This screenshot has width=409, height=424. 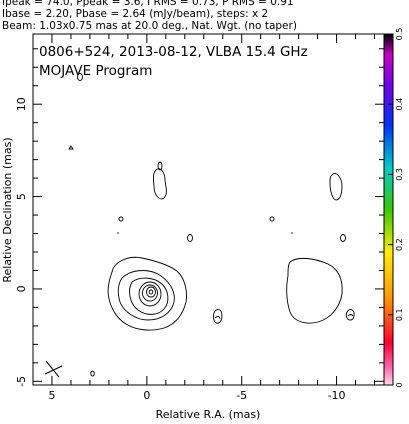 What do you see at coordinates (205, 233) in the screenshot?
I see `noise-dots` at bounding box center [205, 233].